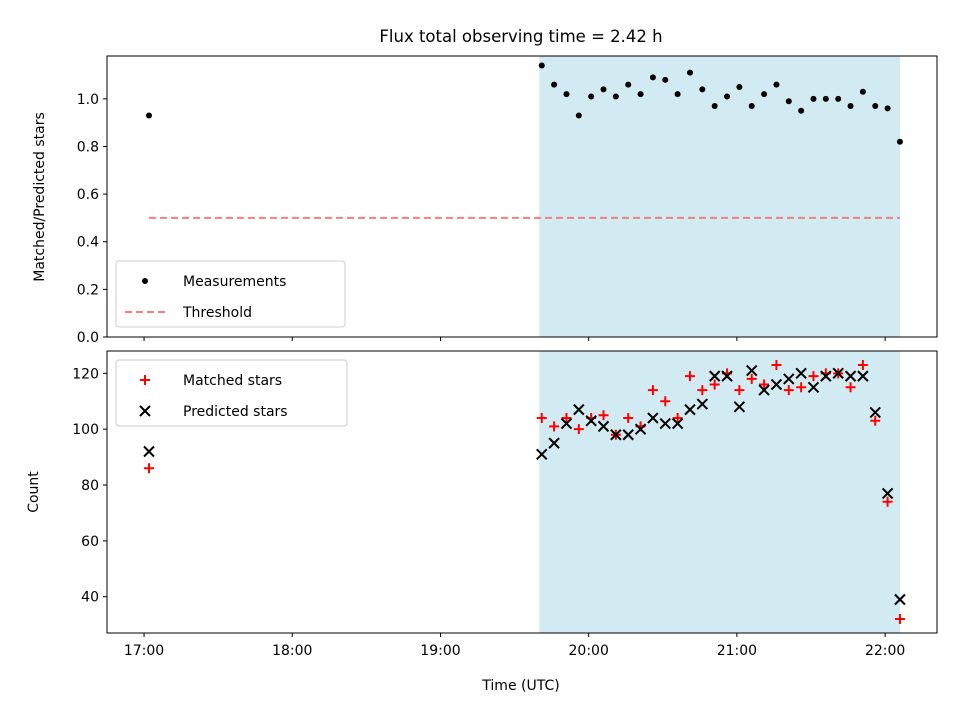 This screenshot has height=720, width=960. I want to click on legend-label: Measurements, so click(234, 282).